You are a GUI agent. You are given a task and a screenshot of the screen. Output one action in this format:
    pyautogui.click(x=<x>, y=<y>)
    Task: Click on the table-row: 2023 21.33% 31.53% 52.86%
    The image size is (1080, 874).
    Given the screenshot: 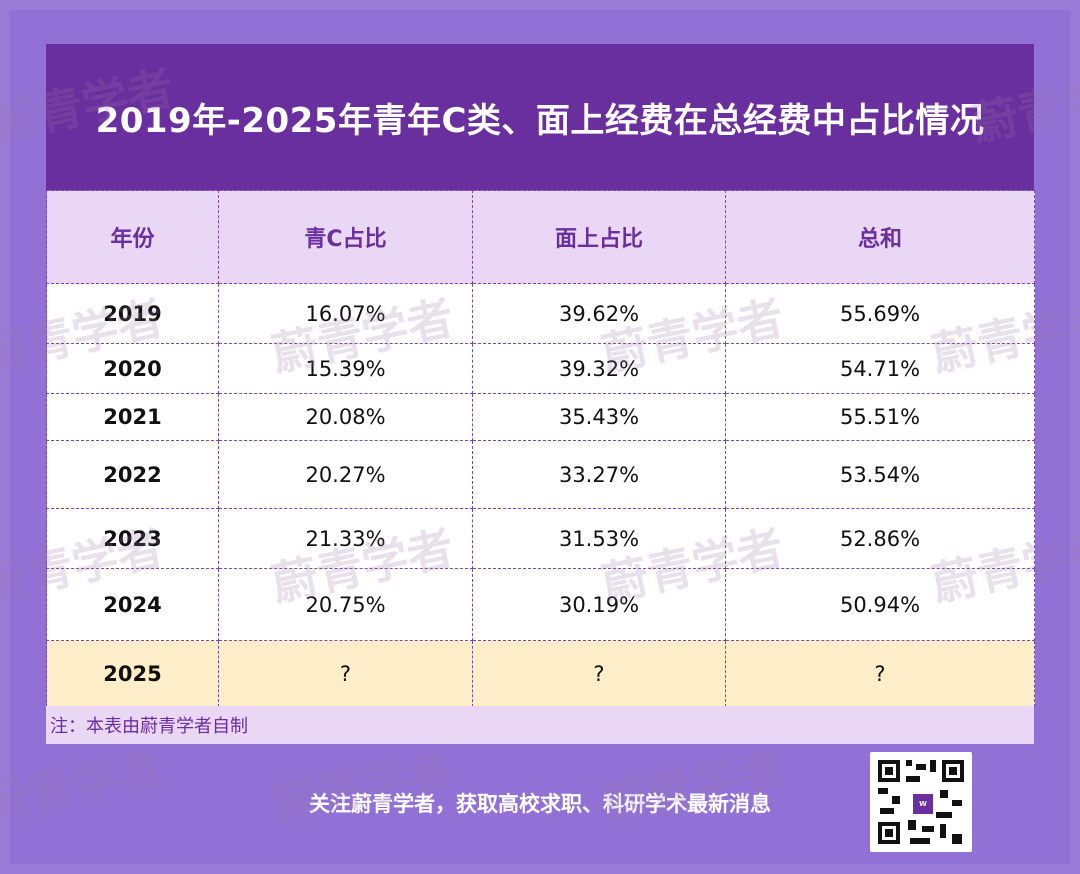 What is the action you would take?
    pyautogui.click(x=540, y=538)
    